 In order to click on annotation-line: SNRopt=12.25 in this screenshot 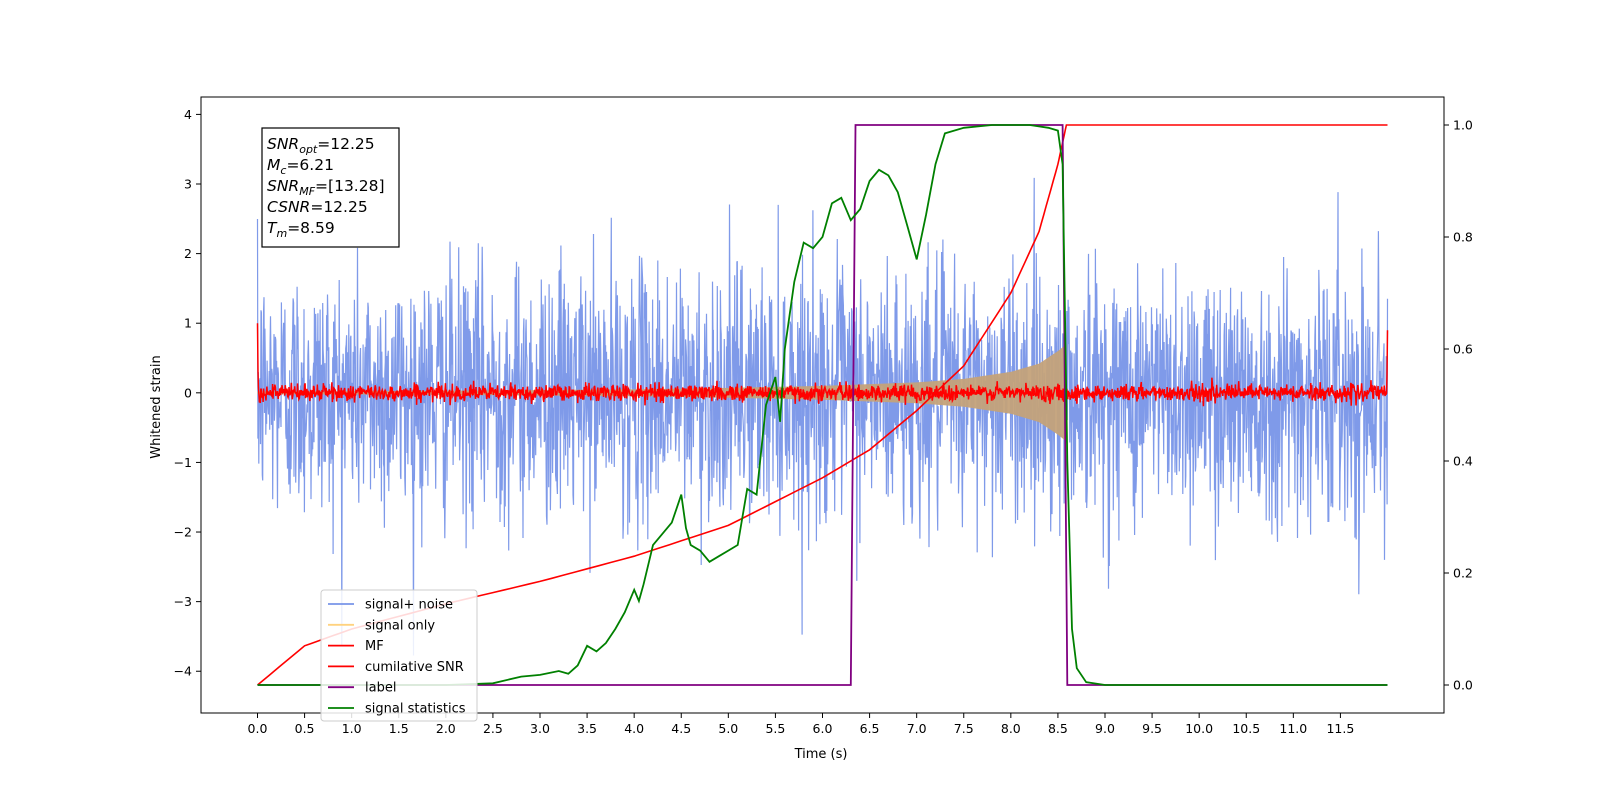, I will do `click(321, 145)`.